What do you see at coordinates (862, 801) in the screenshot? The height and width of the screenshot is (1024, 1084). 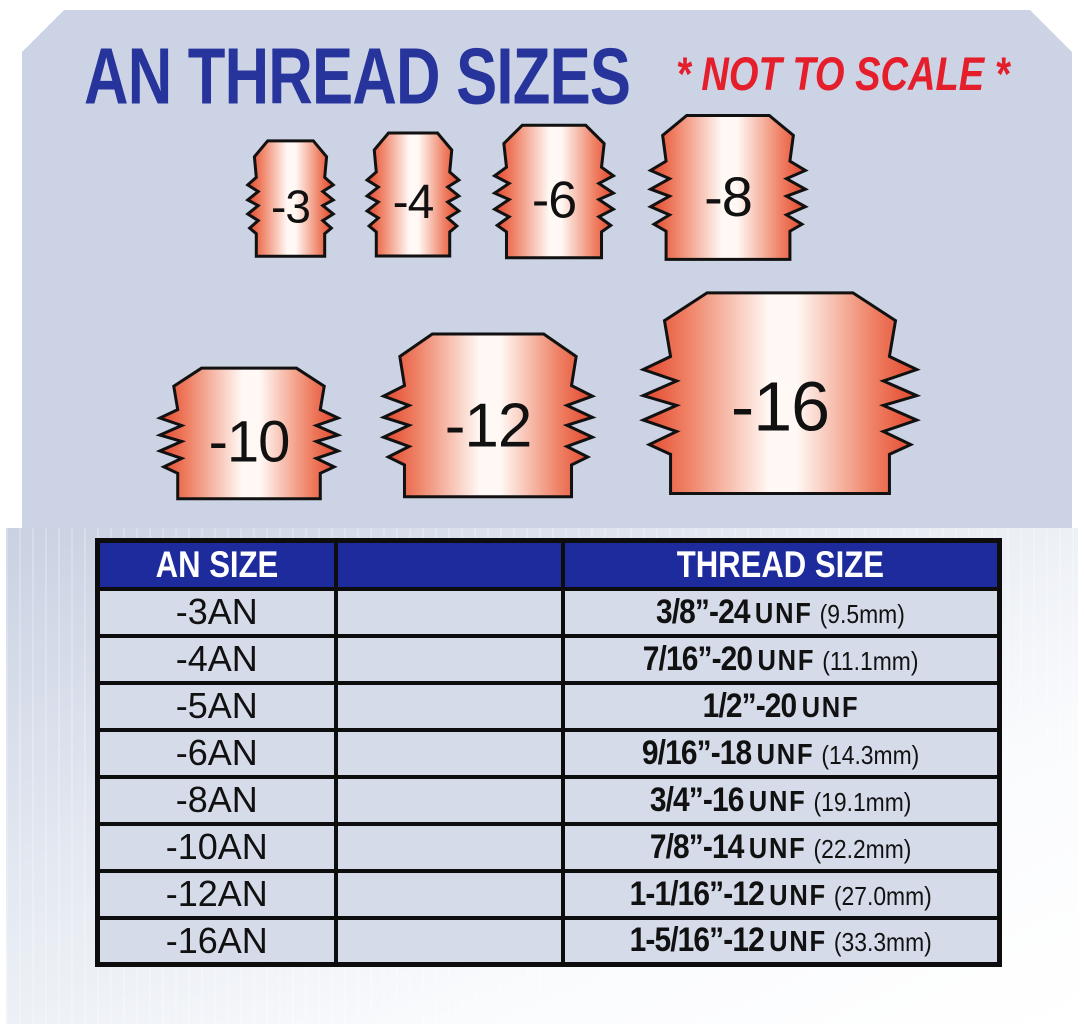 I see `thread-mm-equivalent: (19.1mm)` at bounding box center [862, 801].